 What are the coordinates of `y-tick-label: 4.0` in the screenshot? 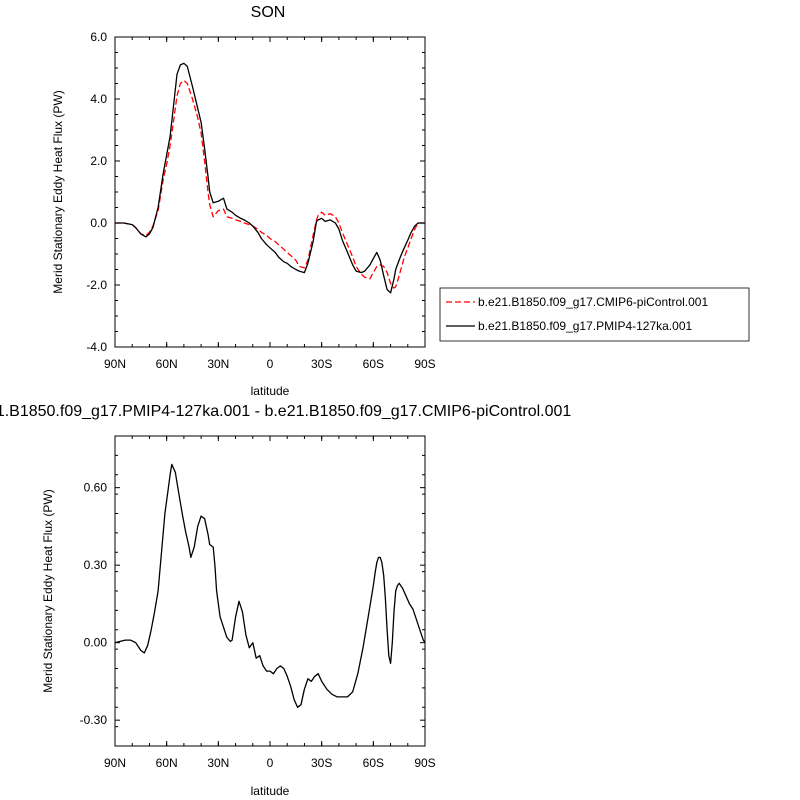 It's located at (98, 99).